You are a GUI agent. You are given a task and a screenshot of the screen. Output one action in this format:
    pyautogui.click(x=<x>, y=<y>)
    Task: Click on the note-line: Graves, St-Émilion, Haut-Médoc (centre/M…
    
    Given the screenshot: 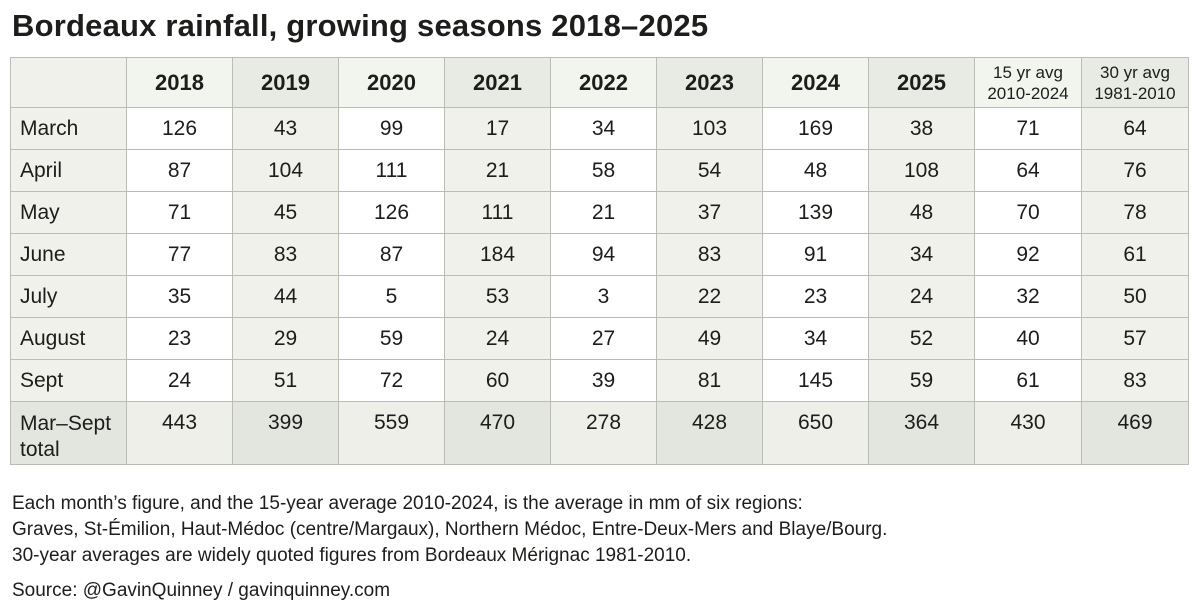 What is the action you would take?
    pyautogui.click(x=450, y=529)
    